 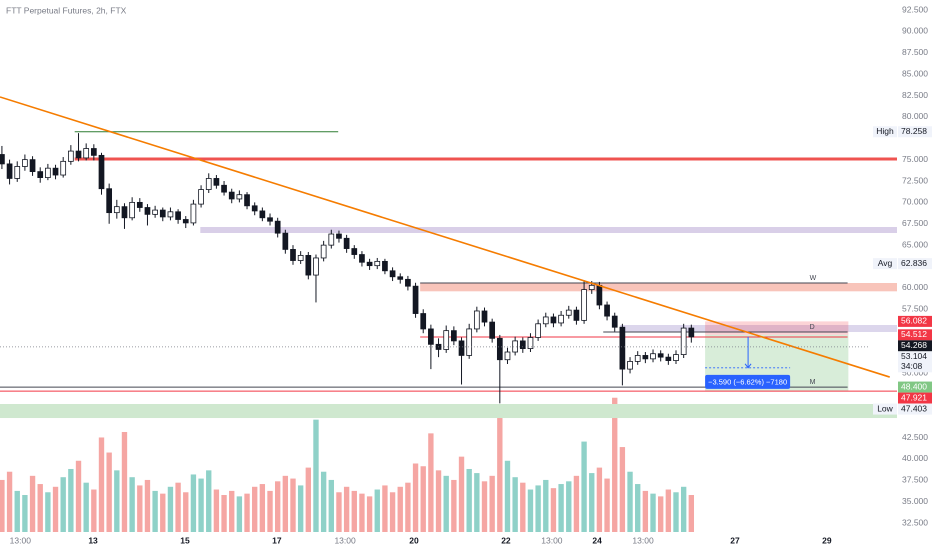 What do you see at coordinates (345, 540) in the screenshot?
I see `x-tick-label: 13:00` at bounding box center [345, 540].